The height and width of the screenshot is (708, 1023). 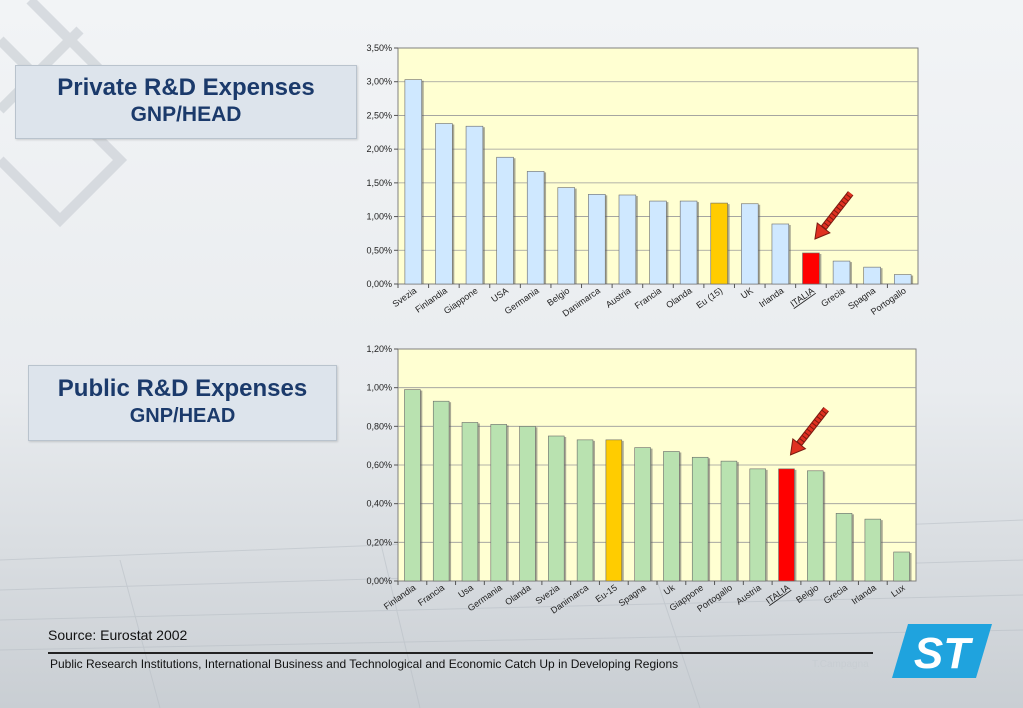 I want to click on public-ytick-label: 1,20%, so click(x=379, y=349).